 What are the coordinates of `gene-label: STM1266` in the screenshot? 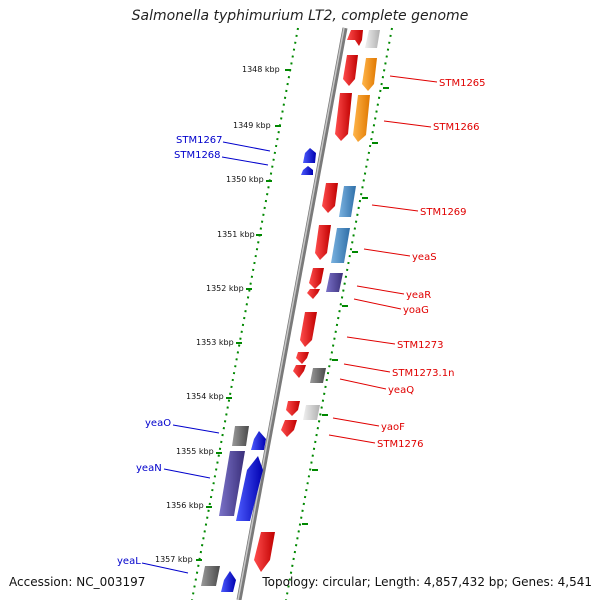 It's located at (456, 127).